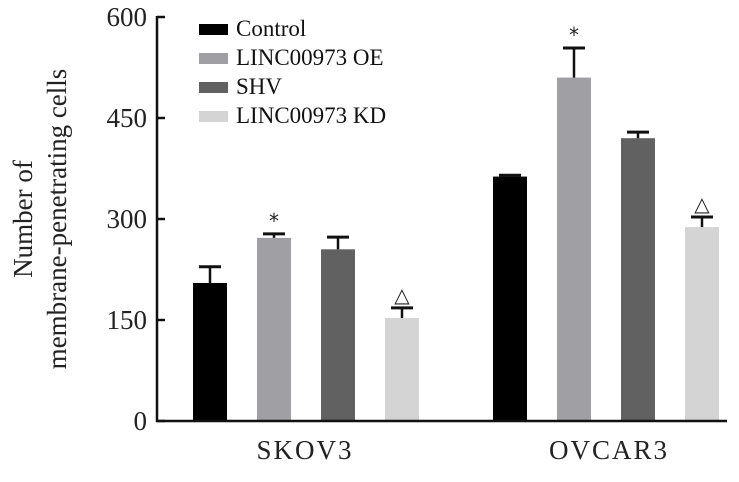 This screenshot has width=739, height=482. I want to click on legend: Control LINC00973 OE SHV LINC00973 KD, so click(292, 72).